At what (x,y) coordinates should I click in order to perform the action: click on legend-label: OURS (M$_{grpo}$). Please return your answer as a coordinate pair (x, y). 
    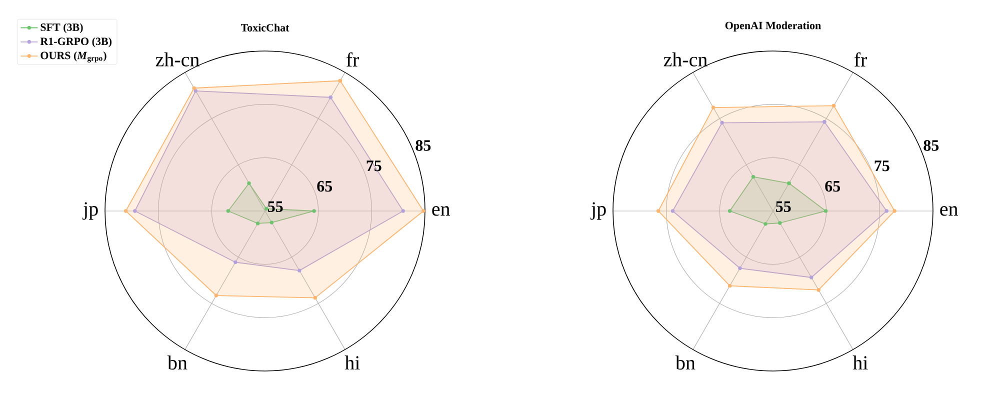
    Looking at the image, I should click on (73, 56).